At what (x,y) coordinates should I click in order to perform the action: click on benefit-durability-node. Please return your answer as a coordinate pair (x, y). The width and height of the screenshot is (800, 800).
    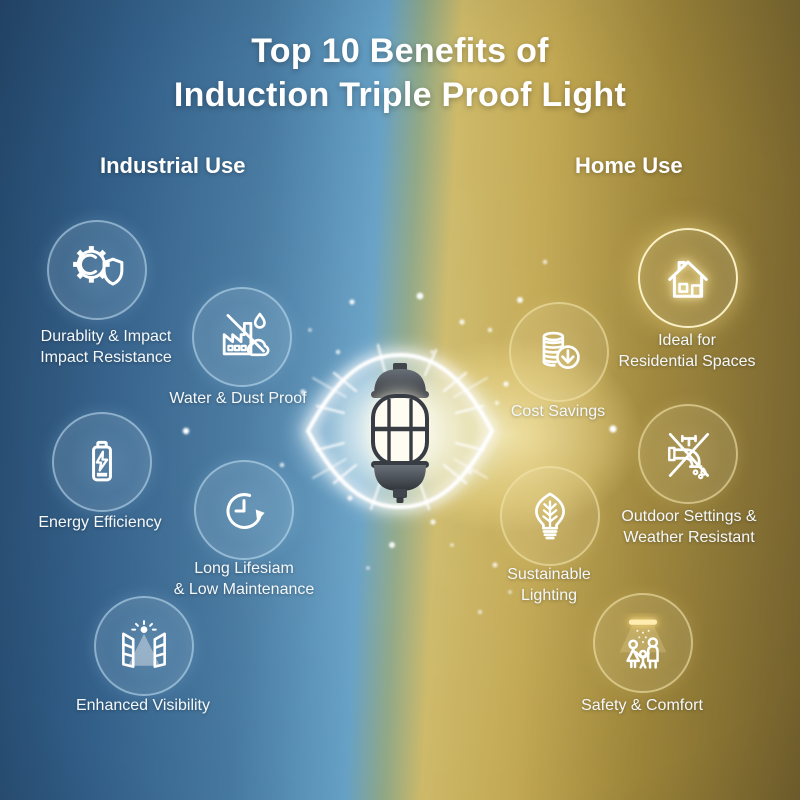
    Looking at the image, I should click on (97, 270).